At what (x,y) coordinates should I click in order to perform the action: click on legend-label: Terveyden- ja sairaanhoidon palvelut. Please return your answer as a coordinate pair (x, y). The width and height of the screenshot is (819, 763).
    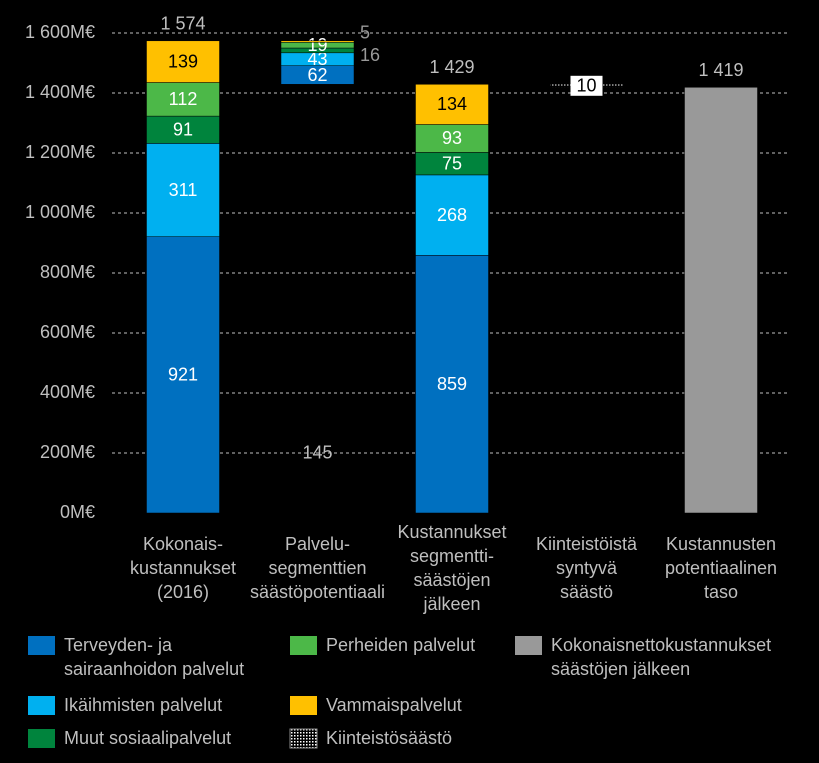
    Looking at the image, I should click on (154, 657).